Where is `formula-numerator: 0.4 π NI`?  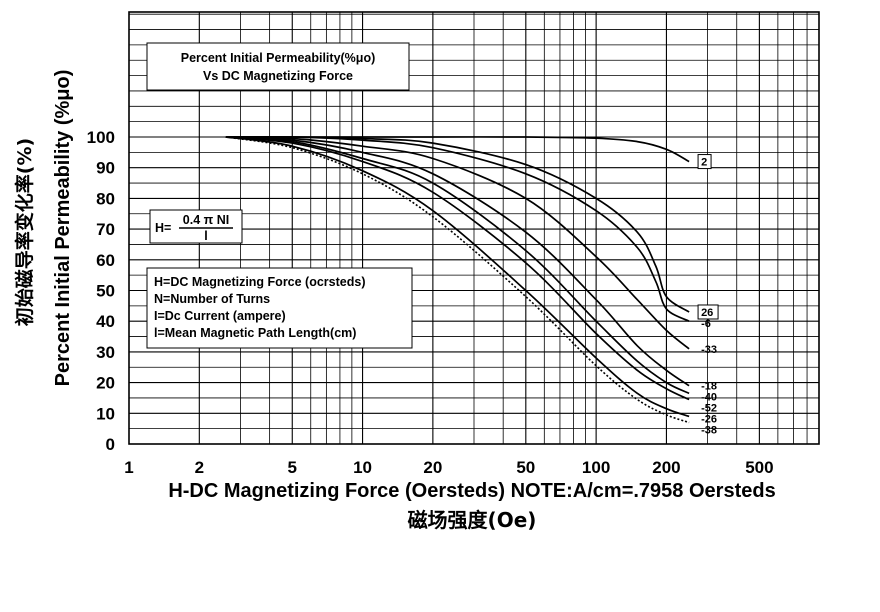 formula-numerator: 0.4 π NI is located at coordinates (206, 220).